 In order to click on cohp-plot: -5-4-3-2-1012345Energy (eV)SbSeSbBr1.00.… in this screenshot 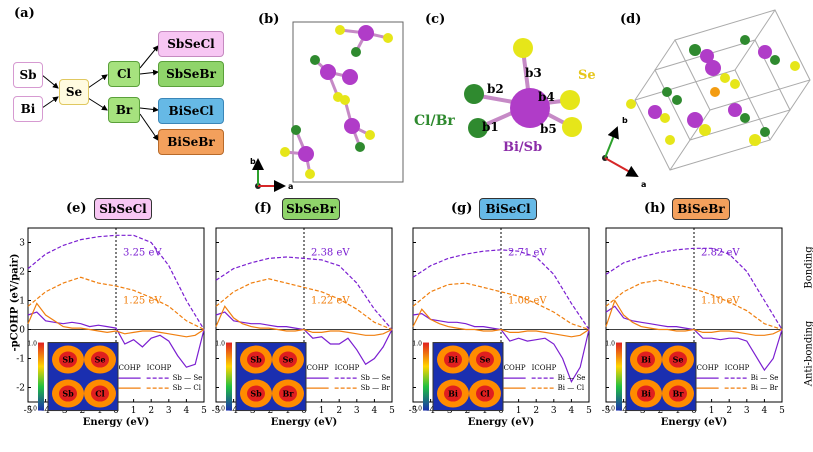, I will do `click(312, 337)`.